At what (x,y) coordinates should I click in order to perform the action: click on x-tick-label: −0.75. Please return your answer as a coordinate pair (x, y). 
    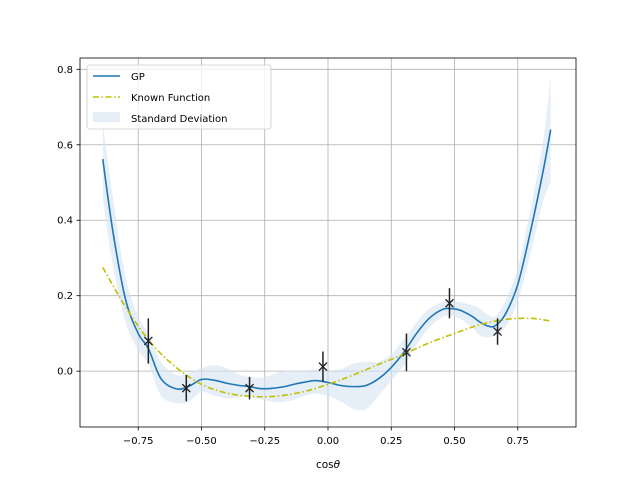
    Looking at the image, I should click on (138, 441).